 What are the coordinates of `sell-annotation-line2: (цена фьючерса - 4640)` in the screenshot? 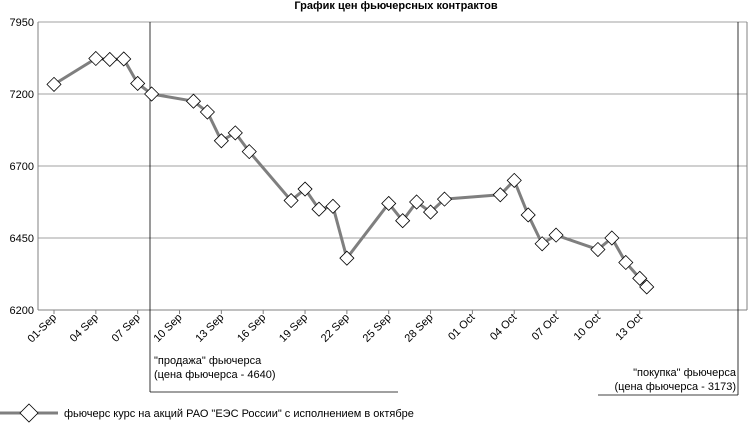 It's located at (215, 375).